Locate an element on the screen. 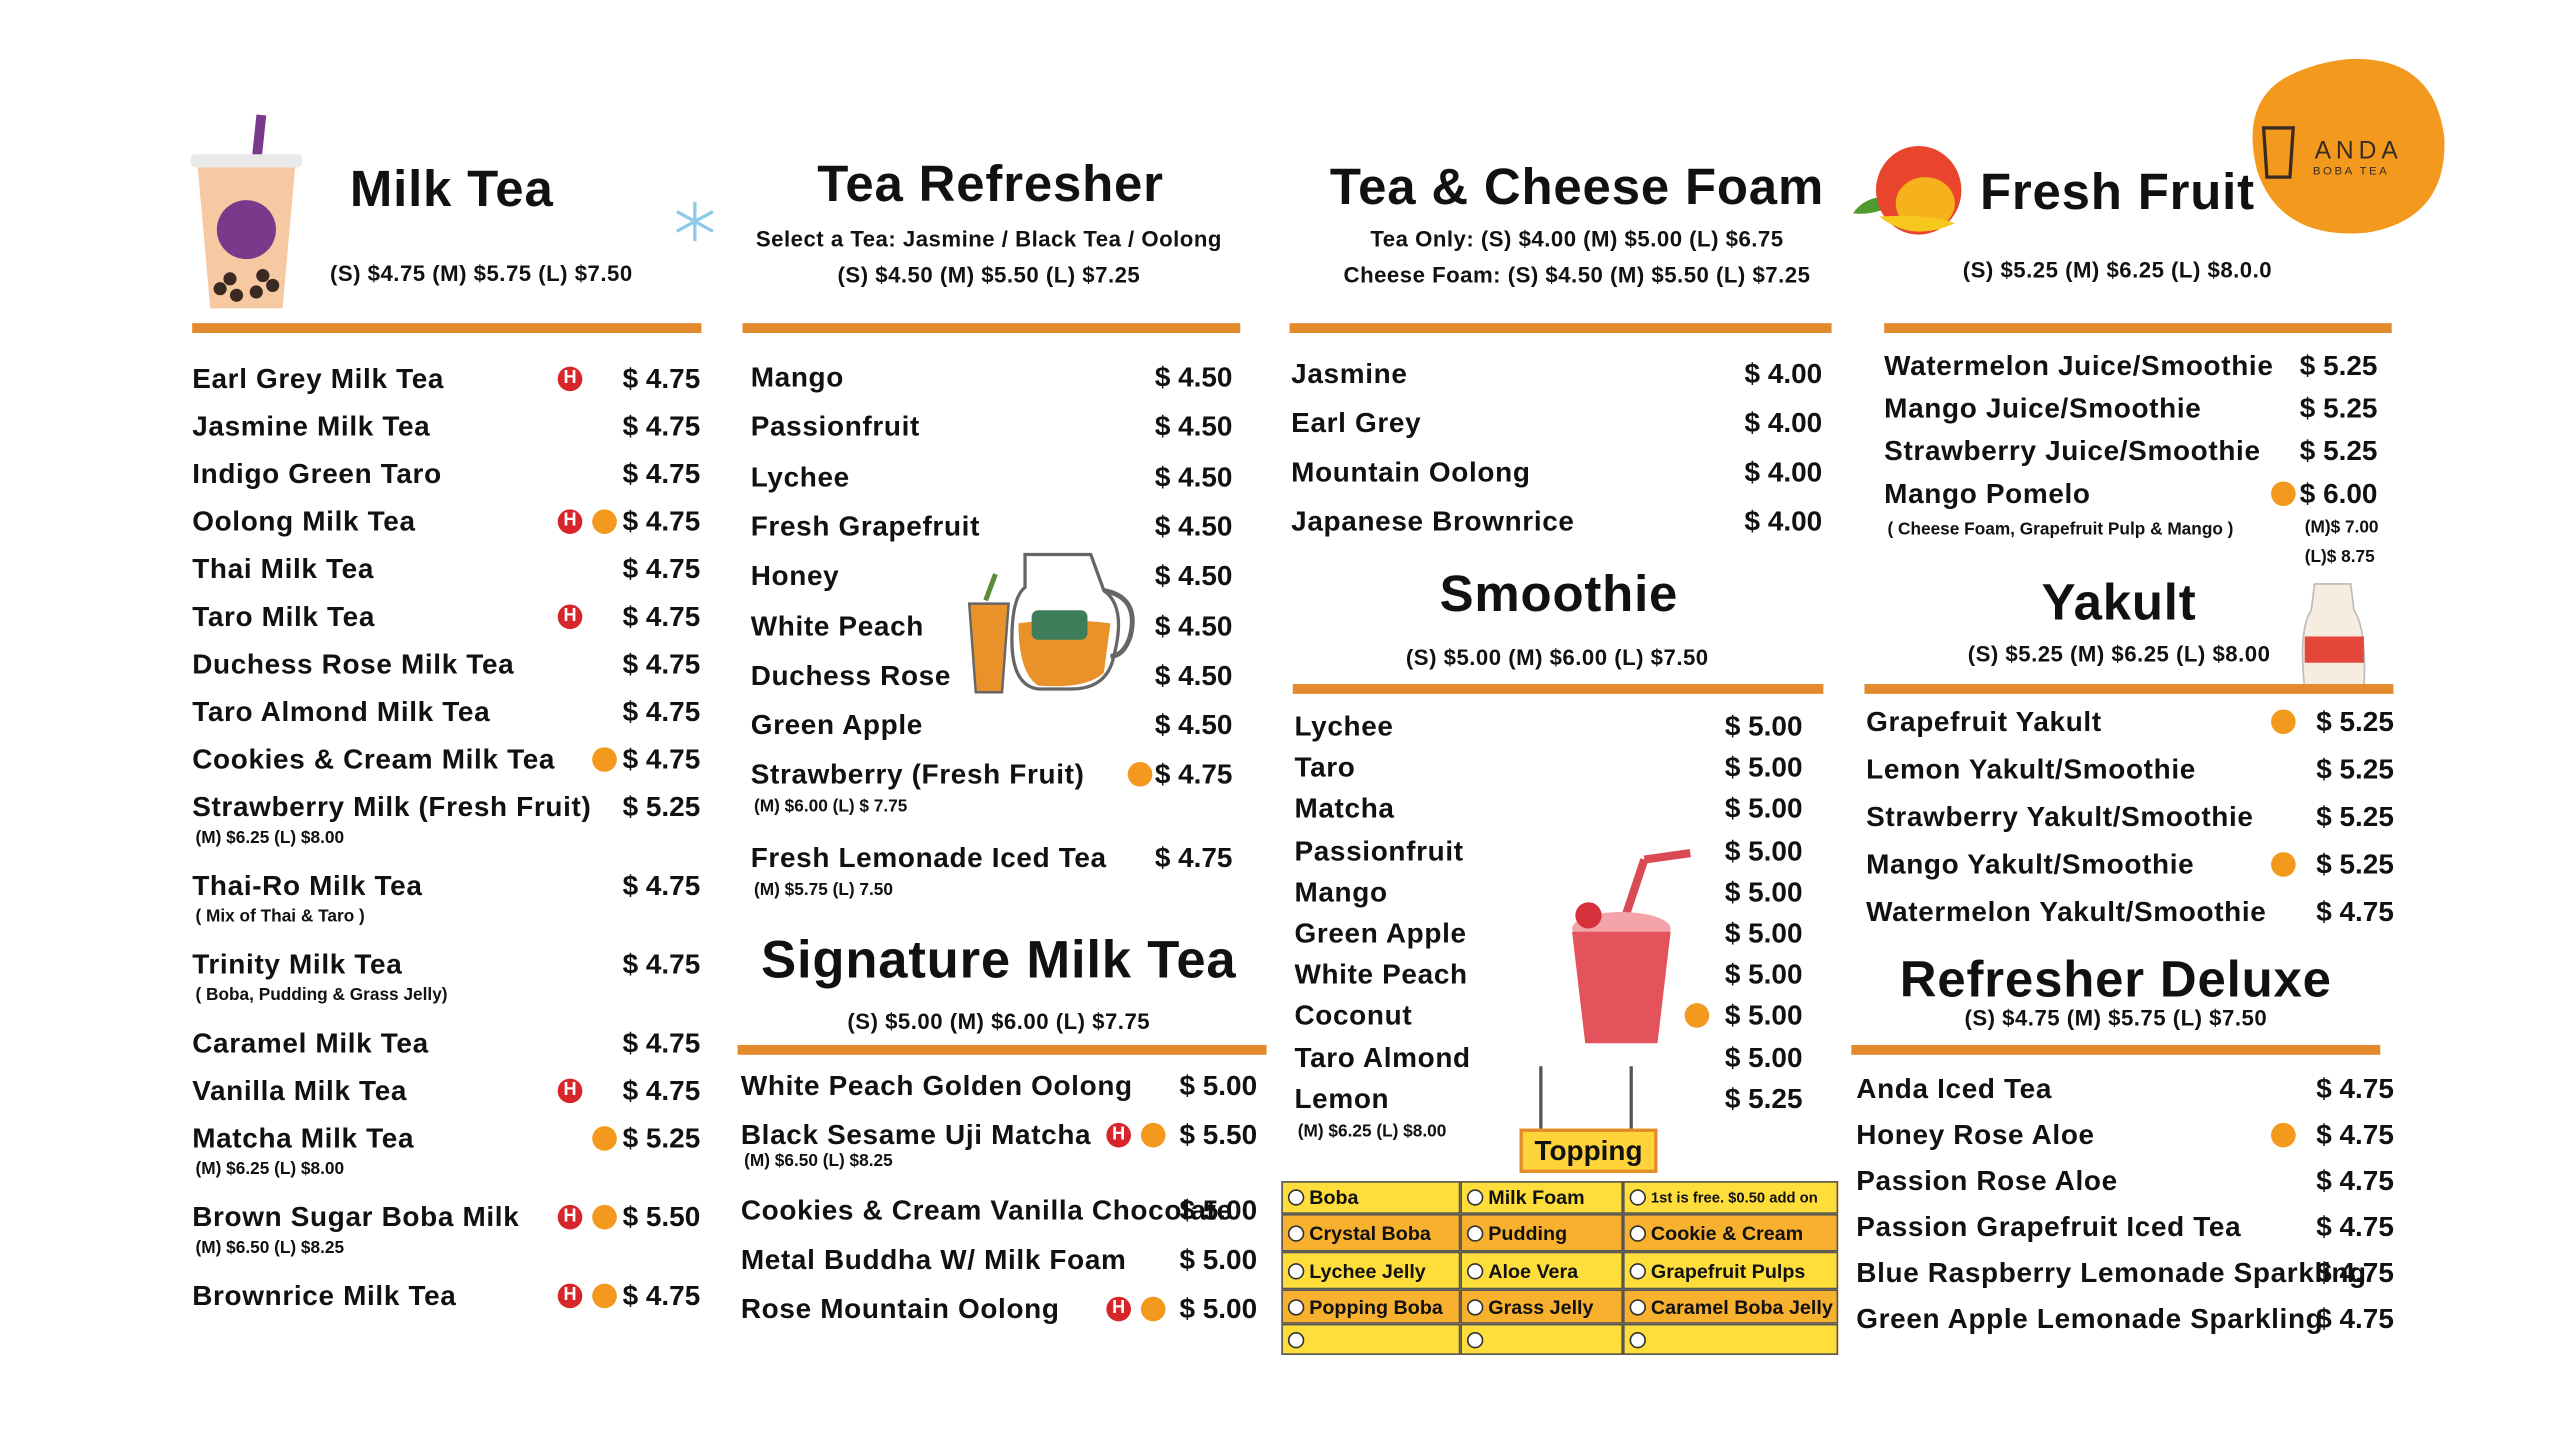 The width and height of the screenshot is (2556, 1437). item-name: Anda Iced Tea is located at coordinates (1954, 1089).